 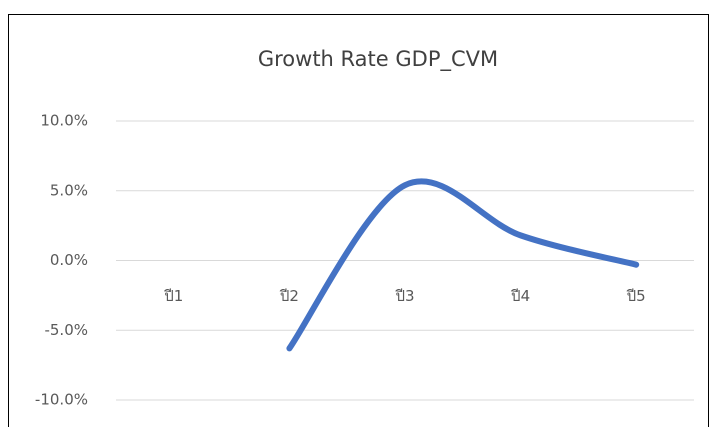 What do you see at coordinates (69, 190) in the screenshot?
I see `y-tick-label: 5.0%` at bounding box center [69, 190].